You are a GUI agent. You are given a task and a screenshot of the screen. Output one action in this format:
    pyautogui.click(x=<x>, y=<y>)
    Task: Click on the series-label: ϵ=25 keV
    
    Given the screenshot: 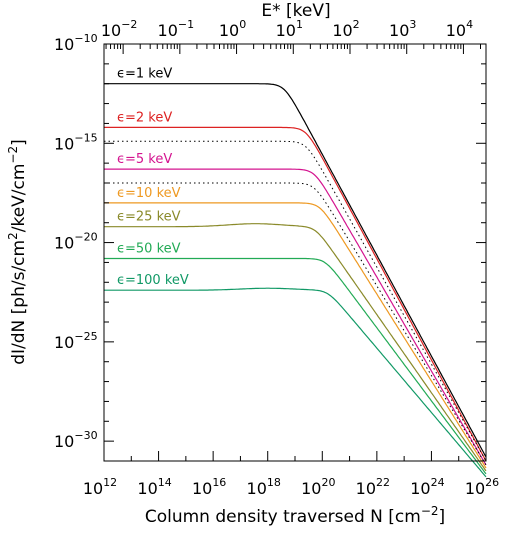 What is the action you would take?
    pyautogui.click(x=149, y=217)
    